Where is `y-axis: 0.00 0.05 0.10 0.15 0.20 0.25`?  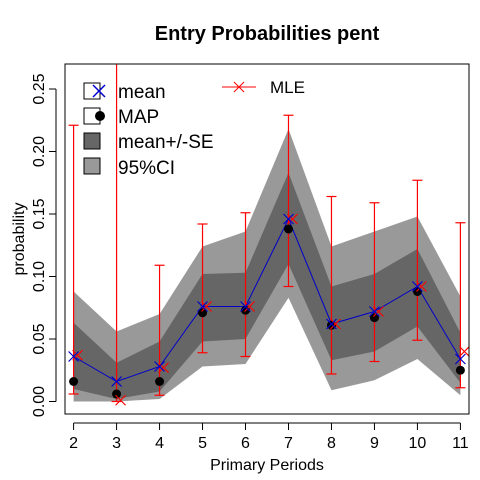 y-axis: 0.00 0.05 0.10 0.15 0.20 0.25 is located at coordinates (44, 245).